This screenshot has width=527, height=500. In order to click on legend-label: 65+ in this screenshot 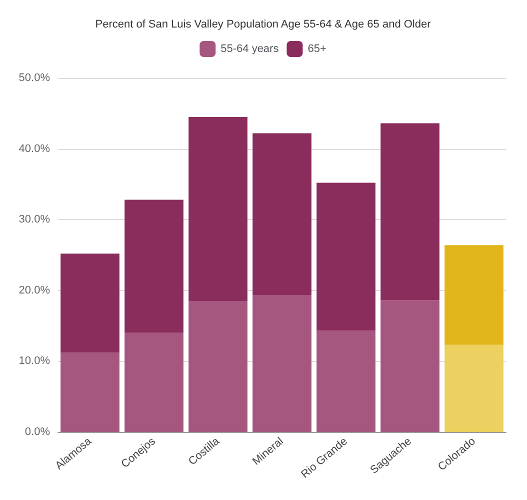, I will do `click(317, 49)`.